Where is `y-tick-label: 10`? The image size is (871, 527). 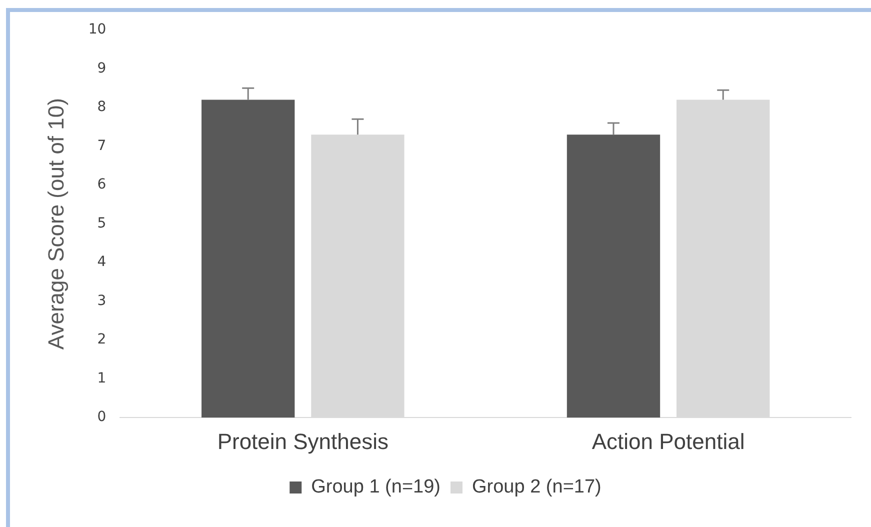
y-tick-label: 10 is located at coordinates (97, 30).